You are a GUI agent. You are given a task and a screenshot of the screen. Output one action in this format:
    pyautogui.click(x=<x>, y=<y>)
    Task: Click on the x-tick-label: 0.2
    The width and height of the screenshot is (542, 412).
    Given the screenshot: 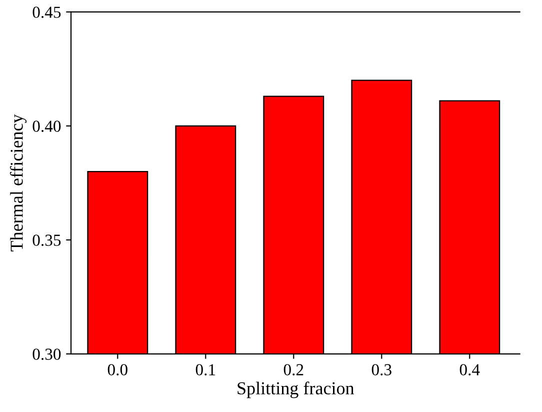 What is the action you would take?
    pyautogui.click(x=294, y=370)
    